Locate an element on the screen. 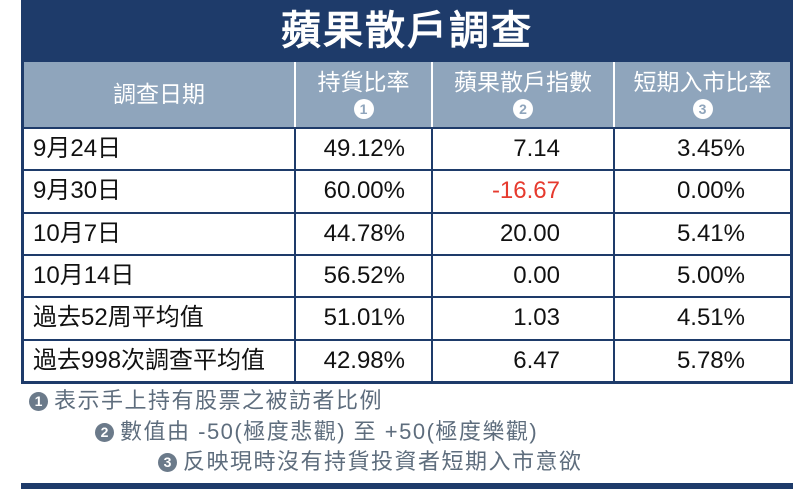 The image size is (810, 491). cell-date: 10月7日 is located at coordinates (159, 233).